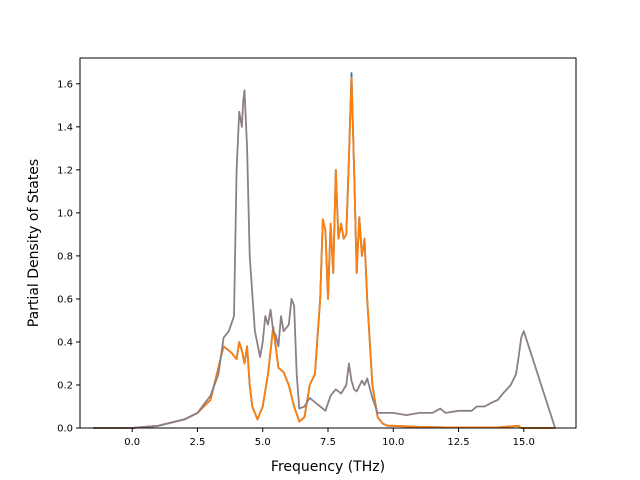 This screenshot has width=640, height=480. What do you see at coordinates (65, 127) in the screenshot?
I see `y-tick-label: 1.4` at bounding box center [65, 127].